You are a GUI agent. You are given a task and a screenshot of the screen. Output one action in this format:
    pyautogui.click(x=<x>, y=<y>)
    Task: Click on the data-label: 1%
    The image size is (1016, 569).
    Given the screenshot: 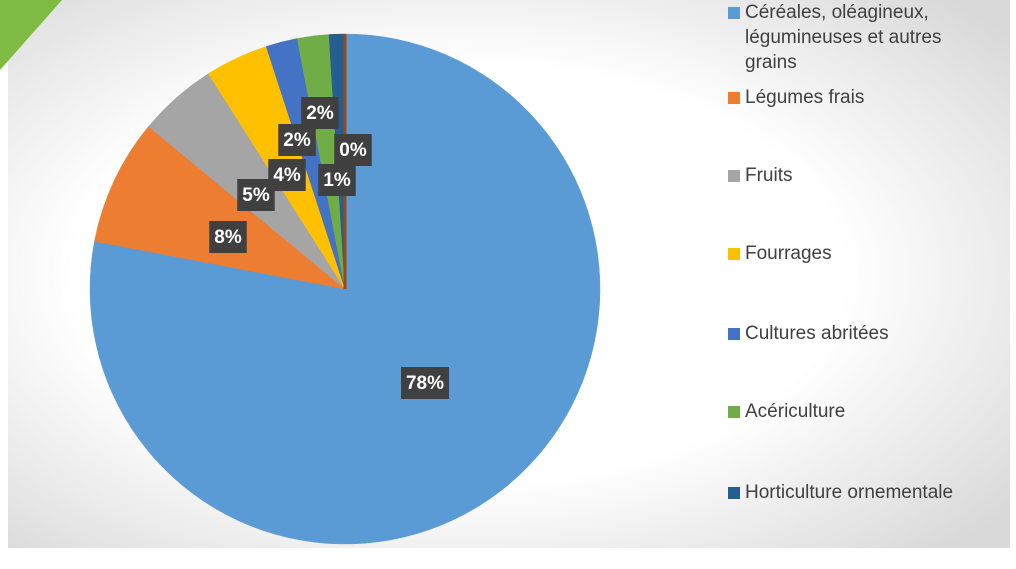 What is the action you would take?
    pyautogui.click(x=337, y=180)
    